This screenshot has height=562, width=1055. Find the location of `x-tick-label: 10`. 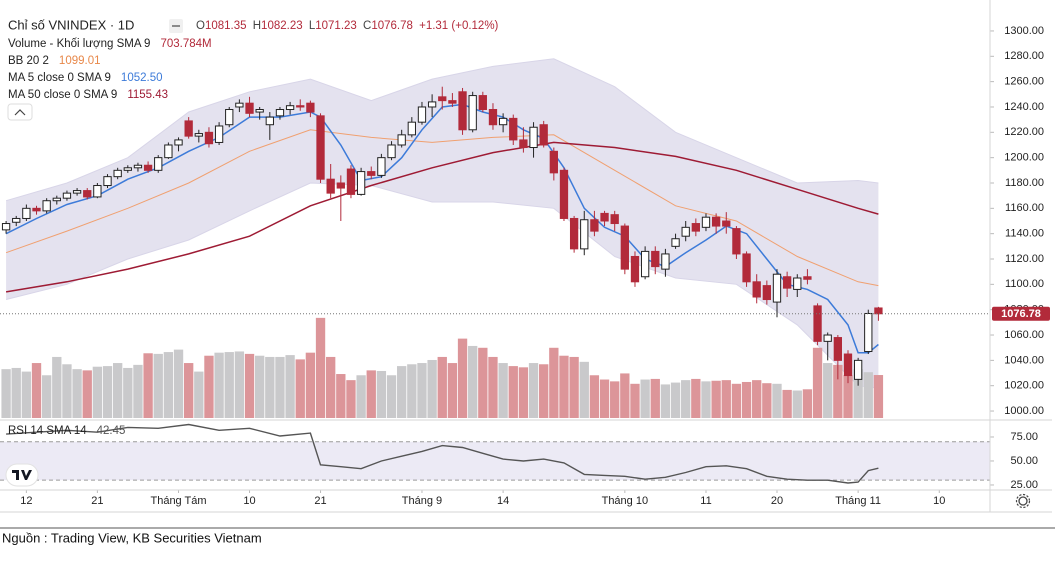

x-tick-label: 10 is located at coordinates (939, 501).